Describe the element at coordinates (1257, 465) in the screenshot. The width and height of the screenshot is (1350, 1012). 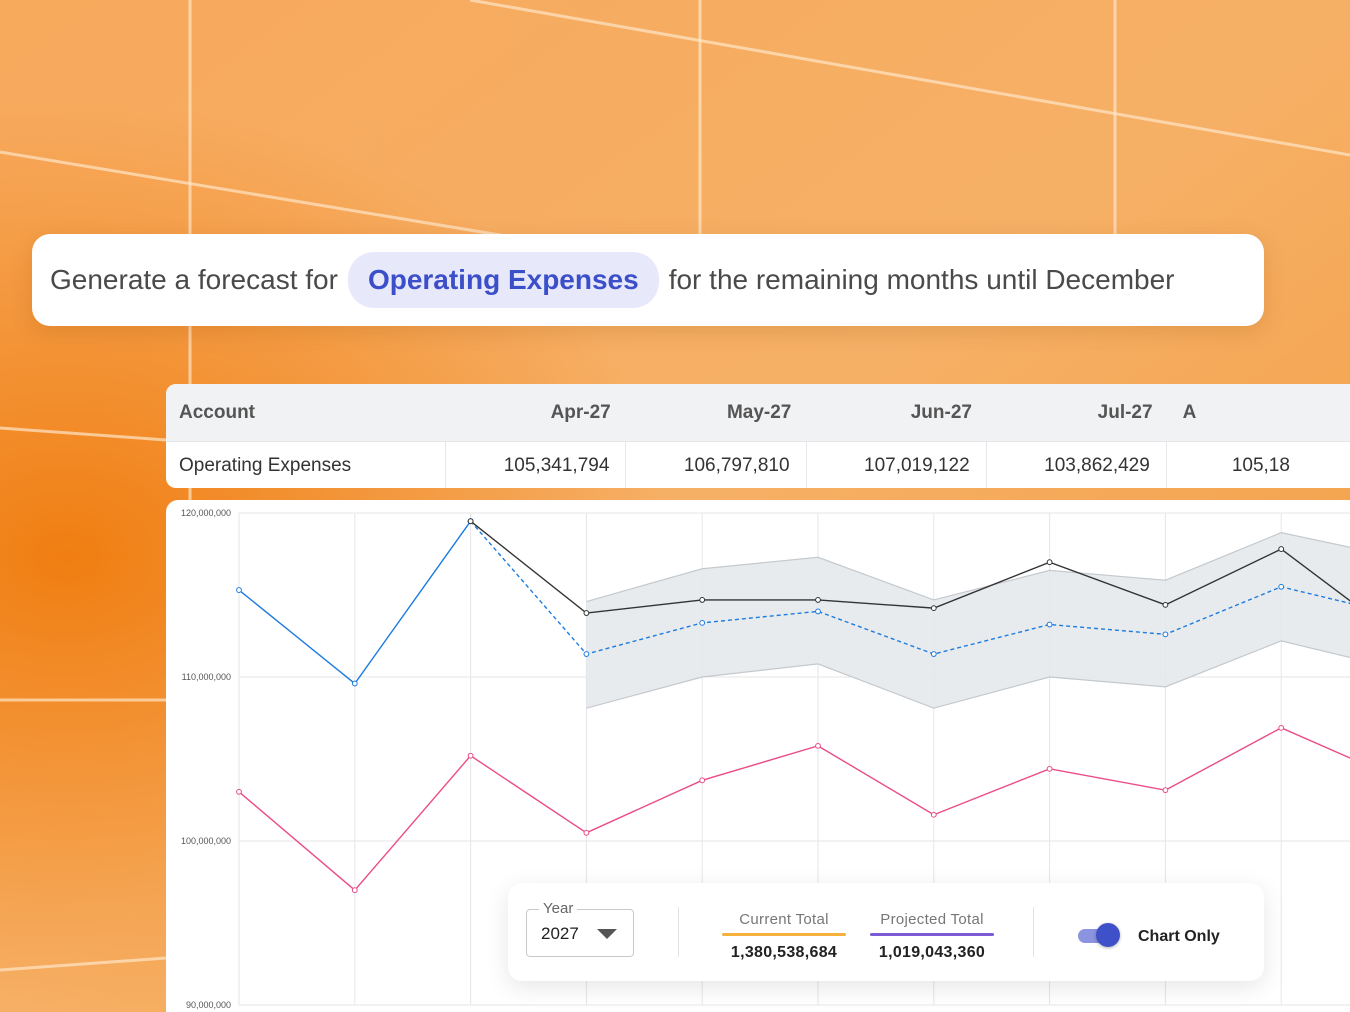
I see `value-cell: 105,18` at that location.